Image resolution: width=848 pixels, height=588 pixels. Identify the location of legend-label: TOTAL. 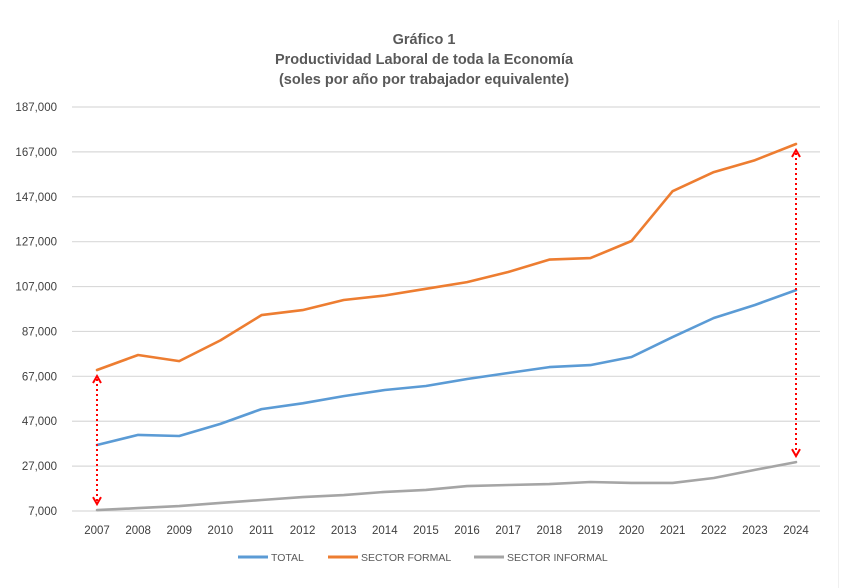
(287, 558).